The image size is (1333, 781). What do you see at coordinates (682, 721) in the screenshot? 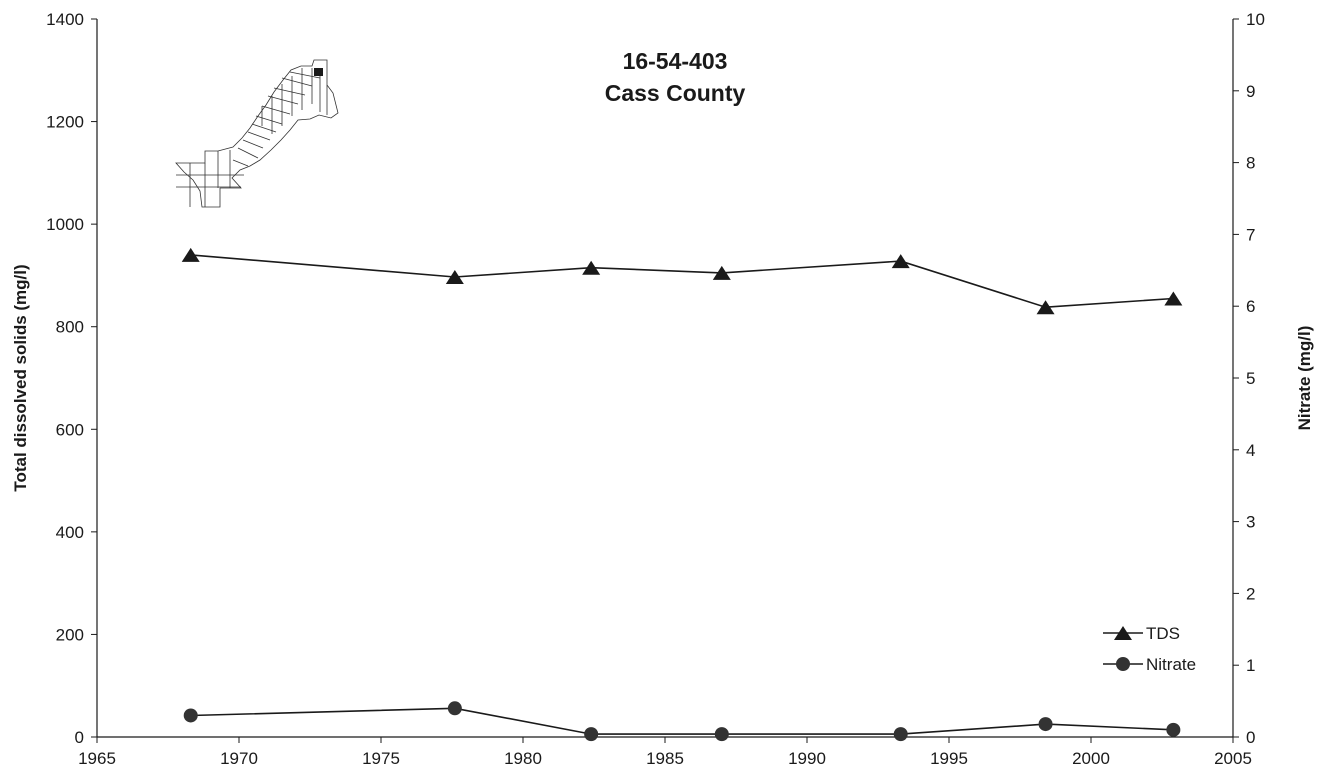
I see `series-nitrate` at bounding box center [682, 721].